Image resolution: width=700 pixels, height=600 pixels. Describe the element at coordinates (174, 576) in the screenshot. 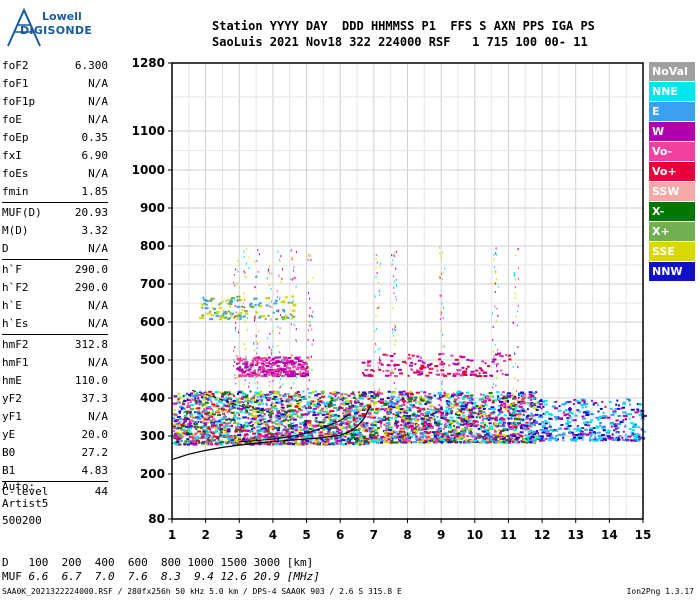

I see `muf-values: 6.6 6.7 7.0 7.6 8.3 9.4 12.6 20.9 [MHz]` at that location.